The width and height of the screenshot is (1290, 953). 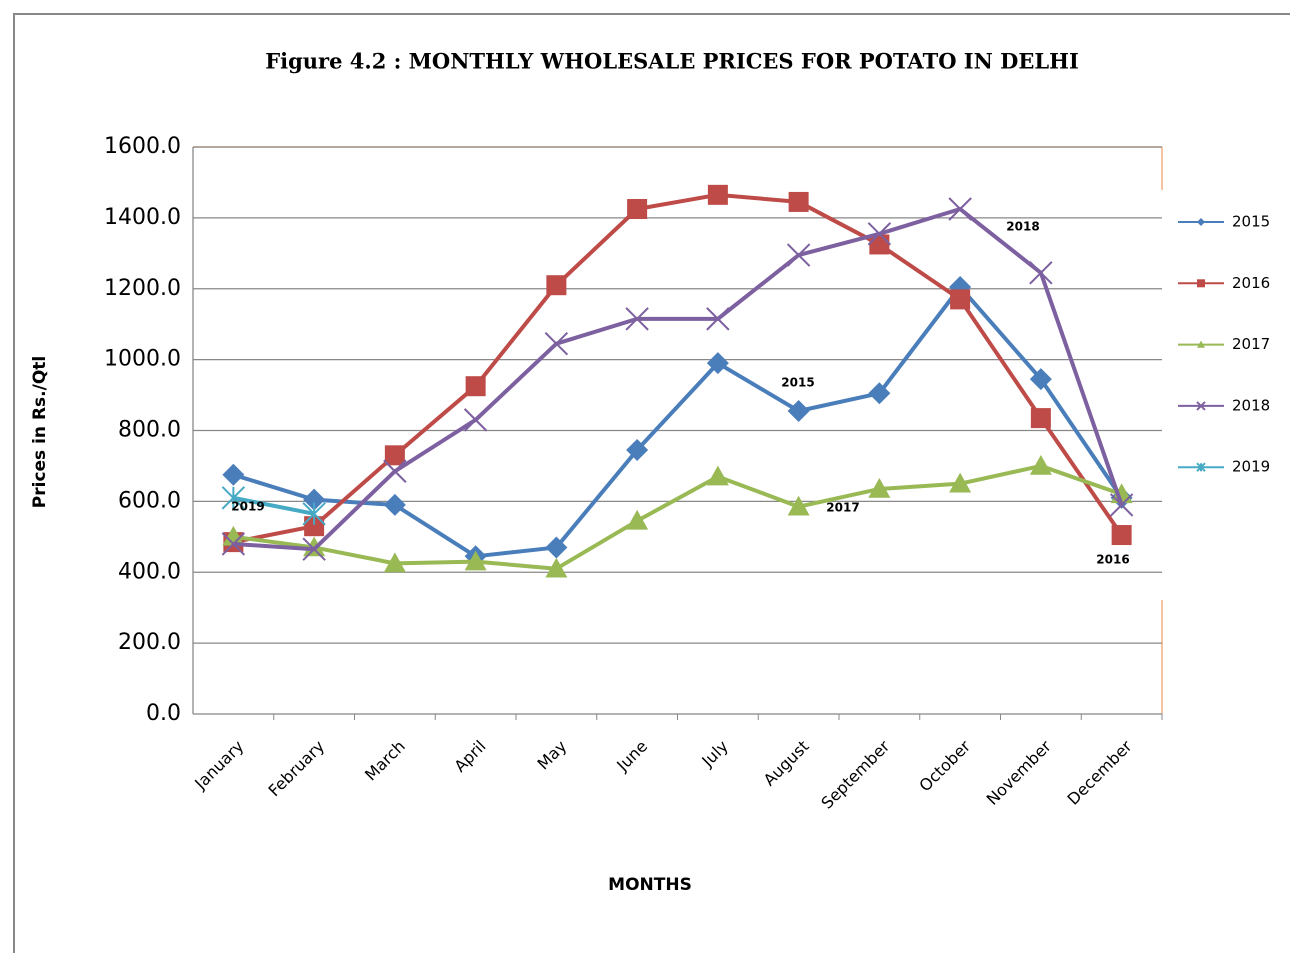 I want to click on y-tick-label: 1000.0, so click(x=142, y=359).